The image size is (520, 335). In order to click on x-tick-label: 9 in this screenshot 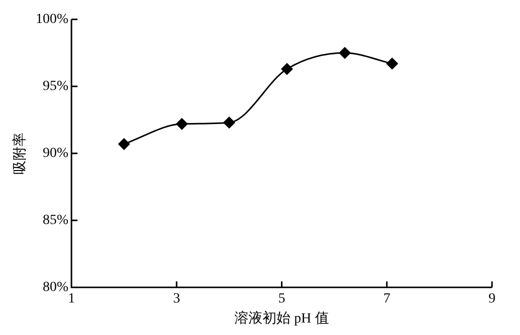, I will do `click(492, 298)`.